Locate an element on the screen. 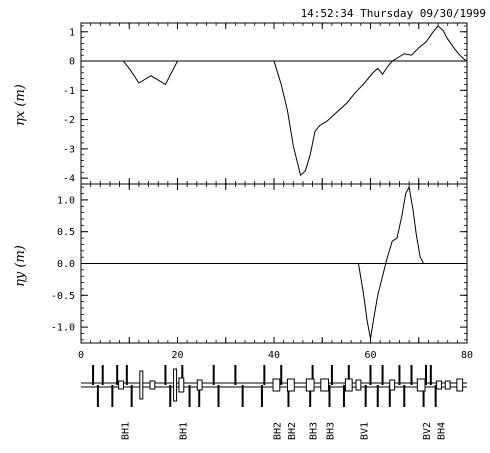 Image resolution: width=490 pixels, height=453 pixels. eta-y-y-tick-label: -1.0 is located at coordinates (63, 328).